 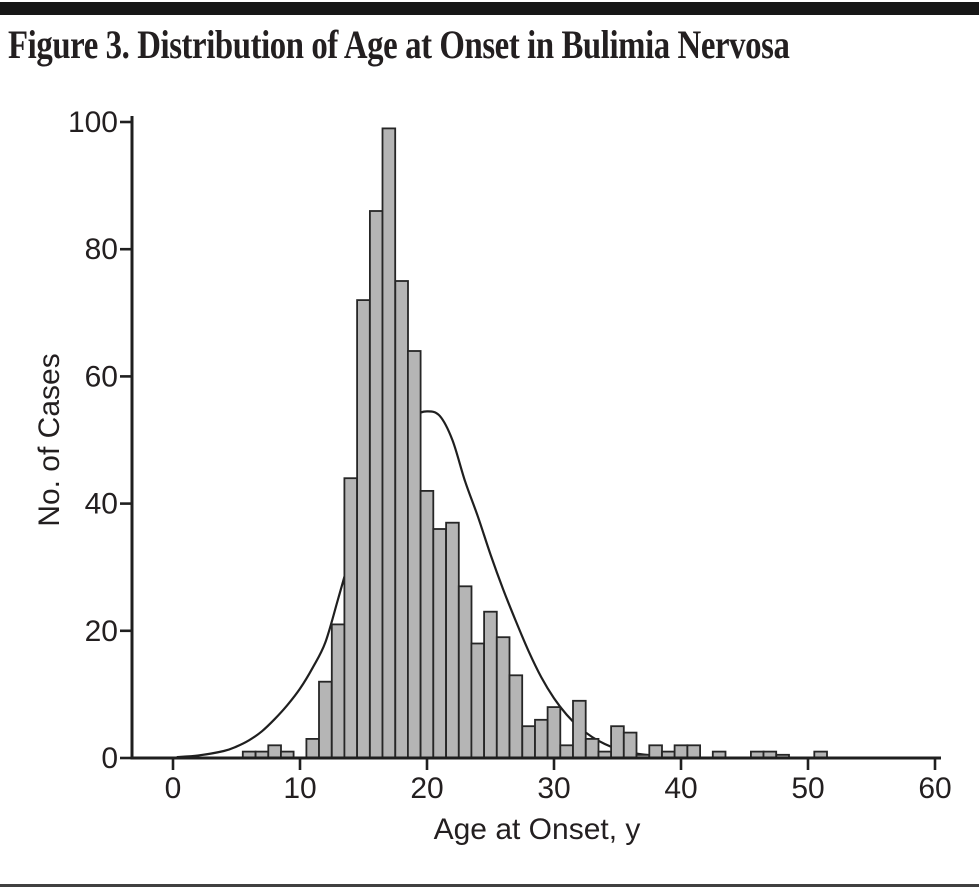 I want to click on x-tick-label-60: 60, so click(x=934, y=788).